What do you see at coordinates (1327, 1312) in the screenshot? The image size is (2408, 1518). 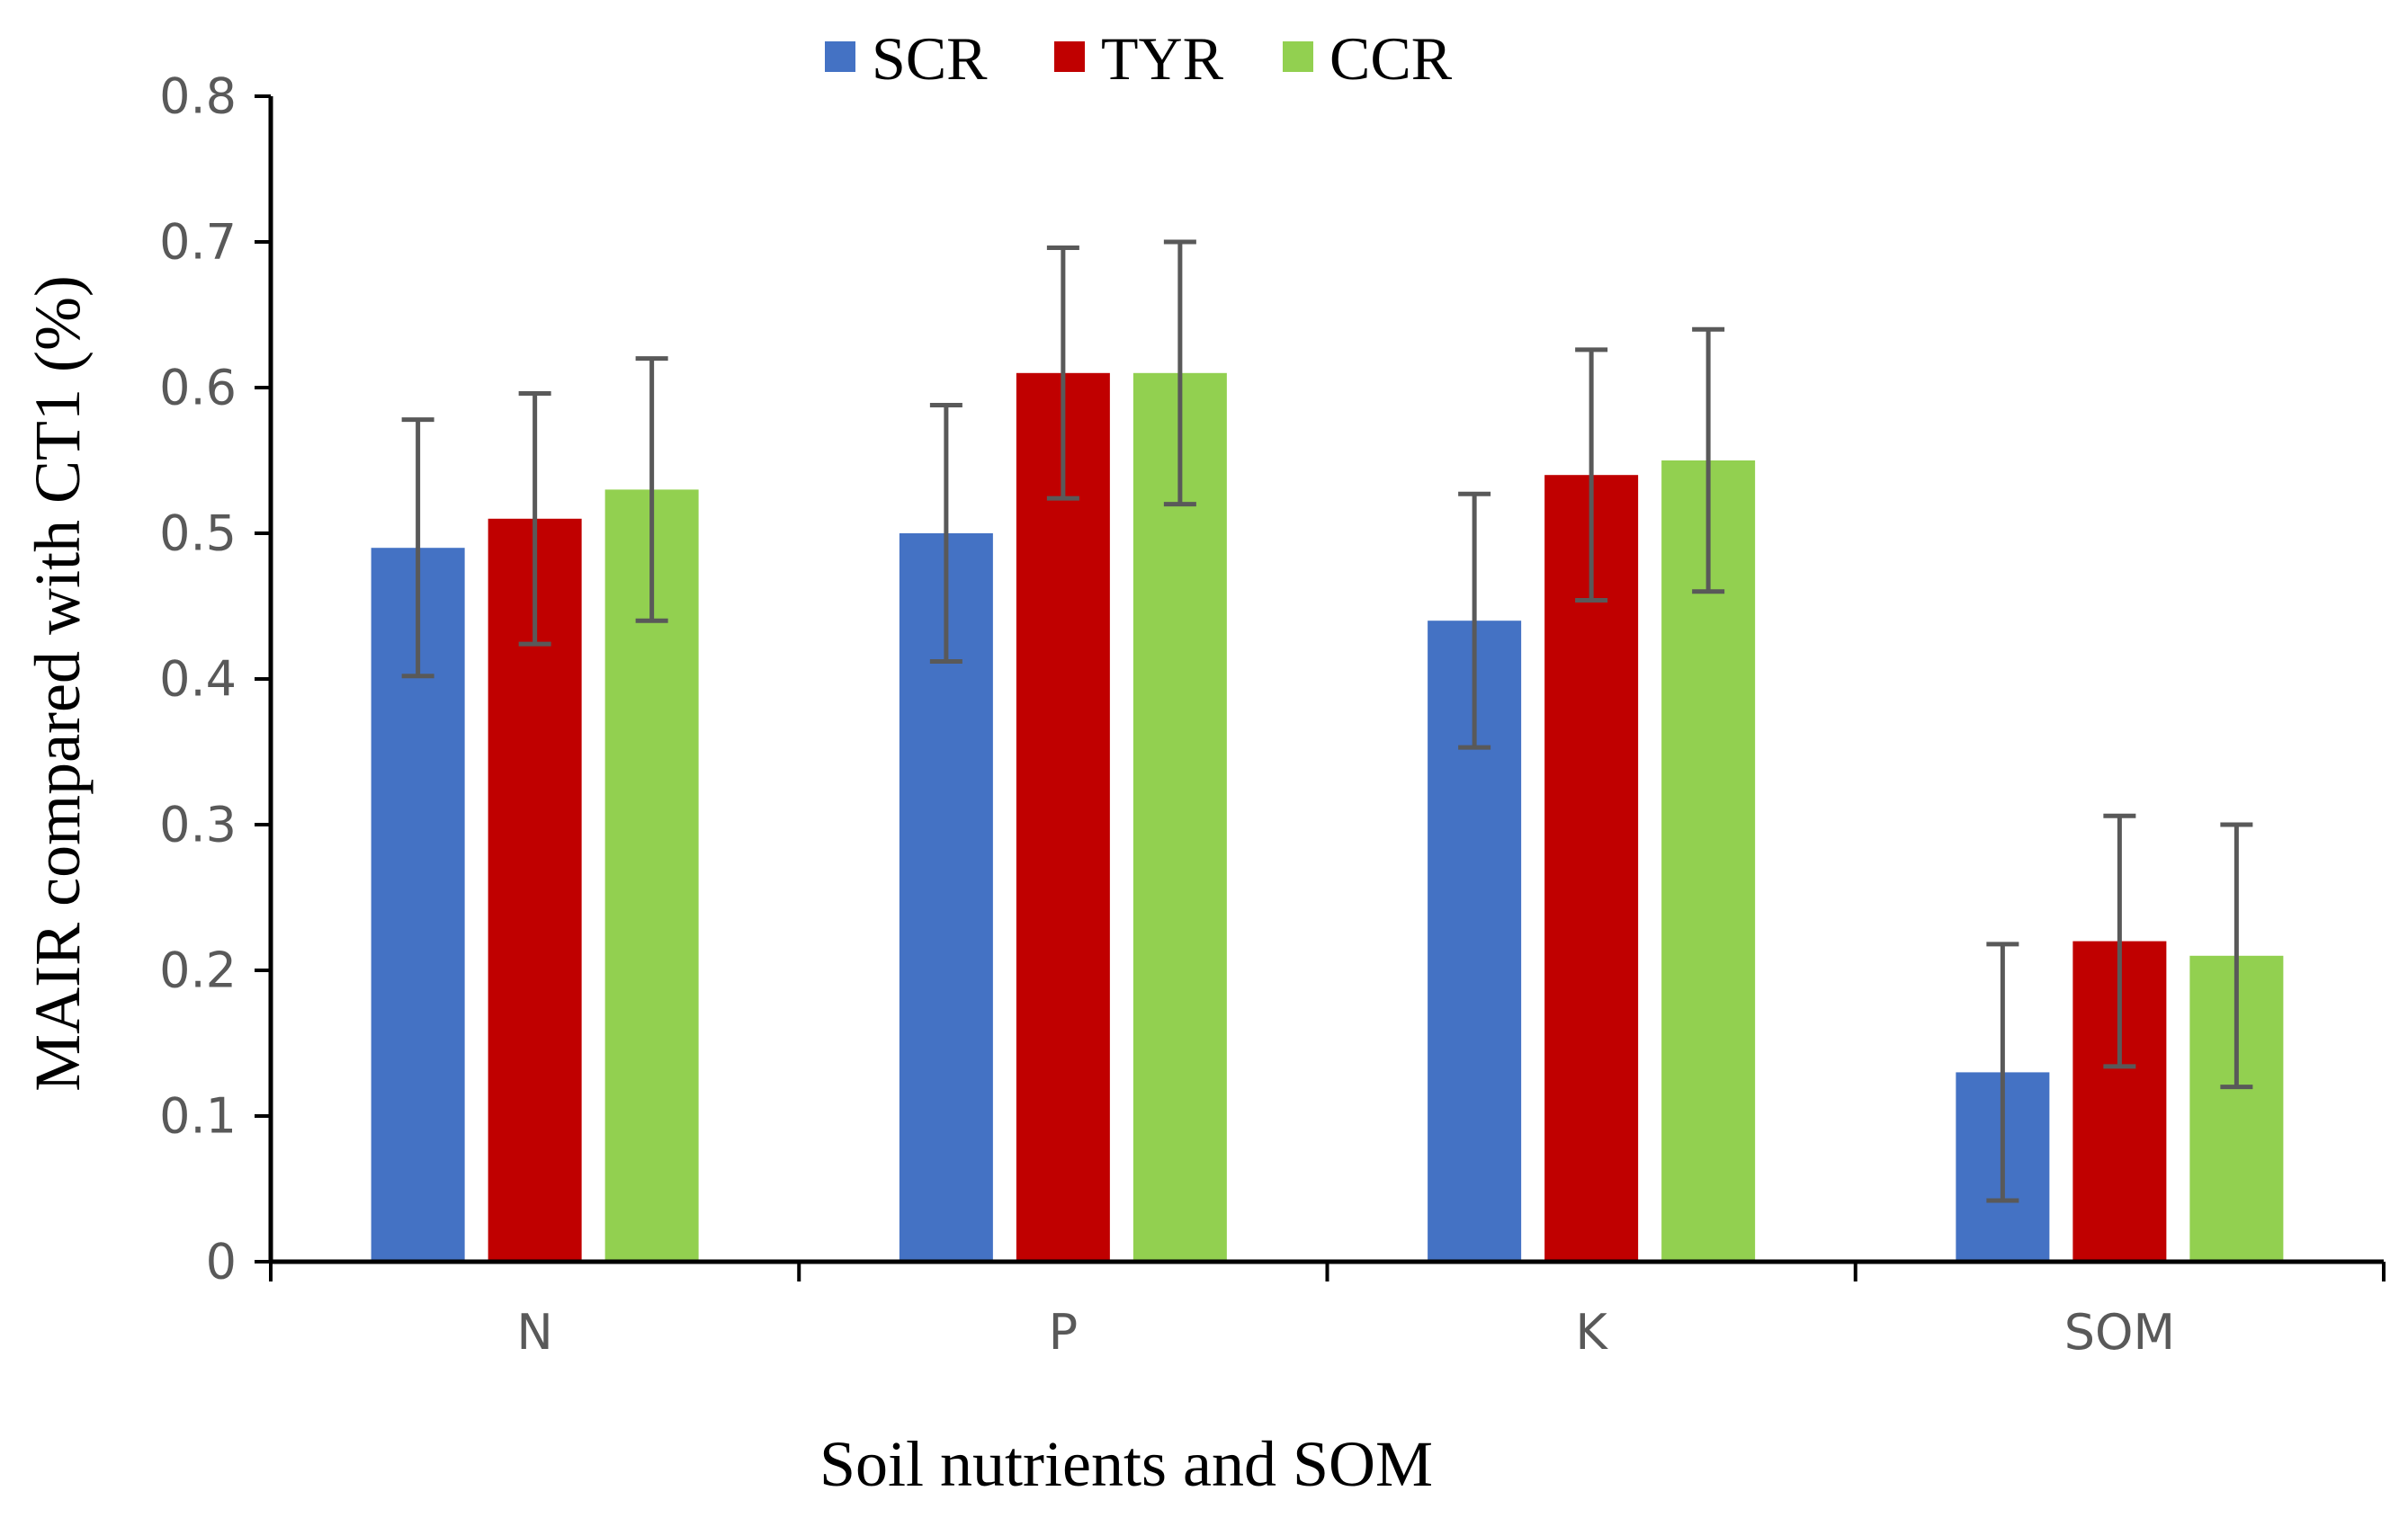 I see `x-axis-ticks: N P K SOM` at bounding box center [1327, 1312].